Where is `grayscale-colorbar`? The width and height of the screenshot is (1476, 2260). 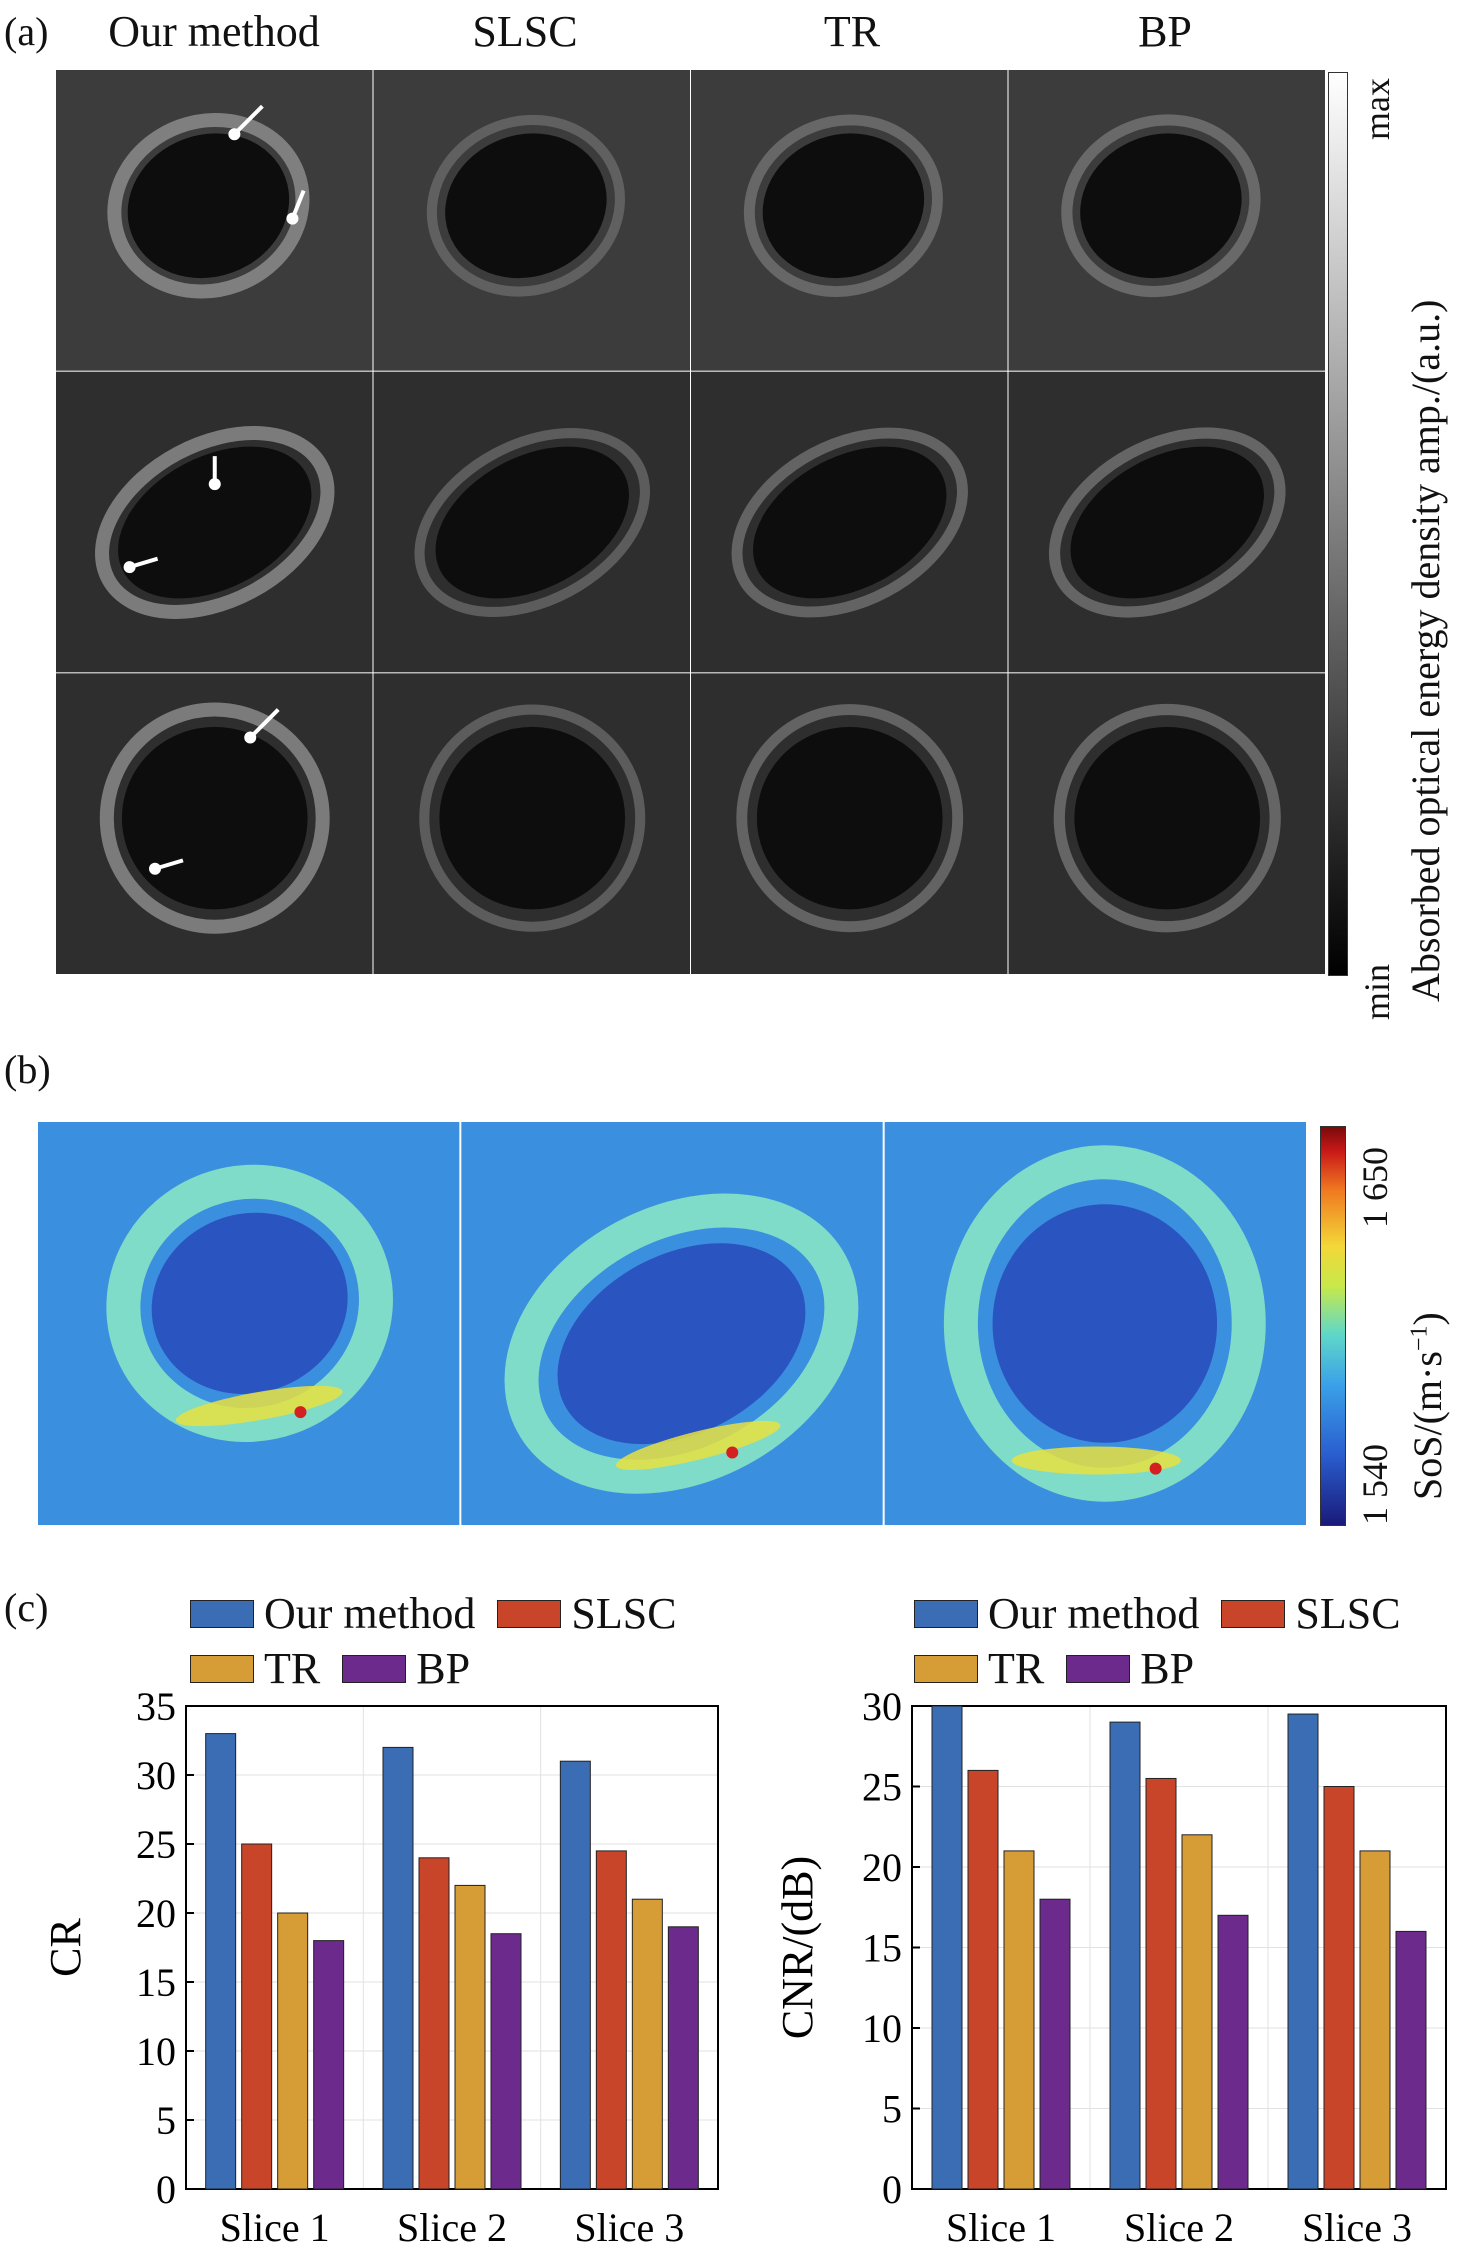
grayscale-colorbar is located at coordinates (1338, 524).